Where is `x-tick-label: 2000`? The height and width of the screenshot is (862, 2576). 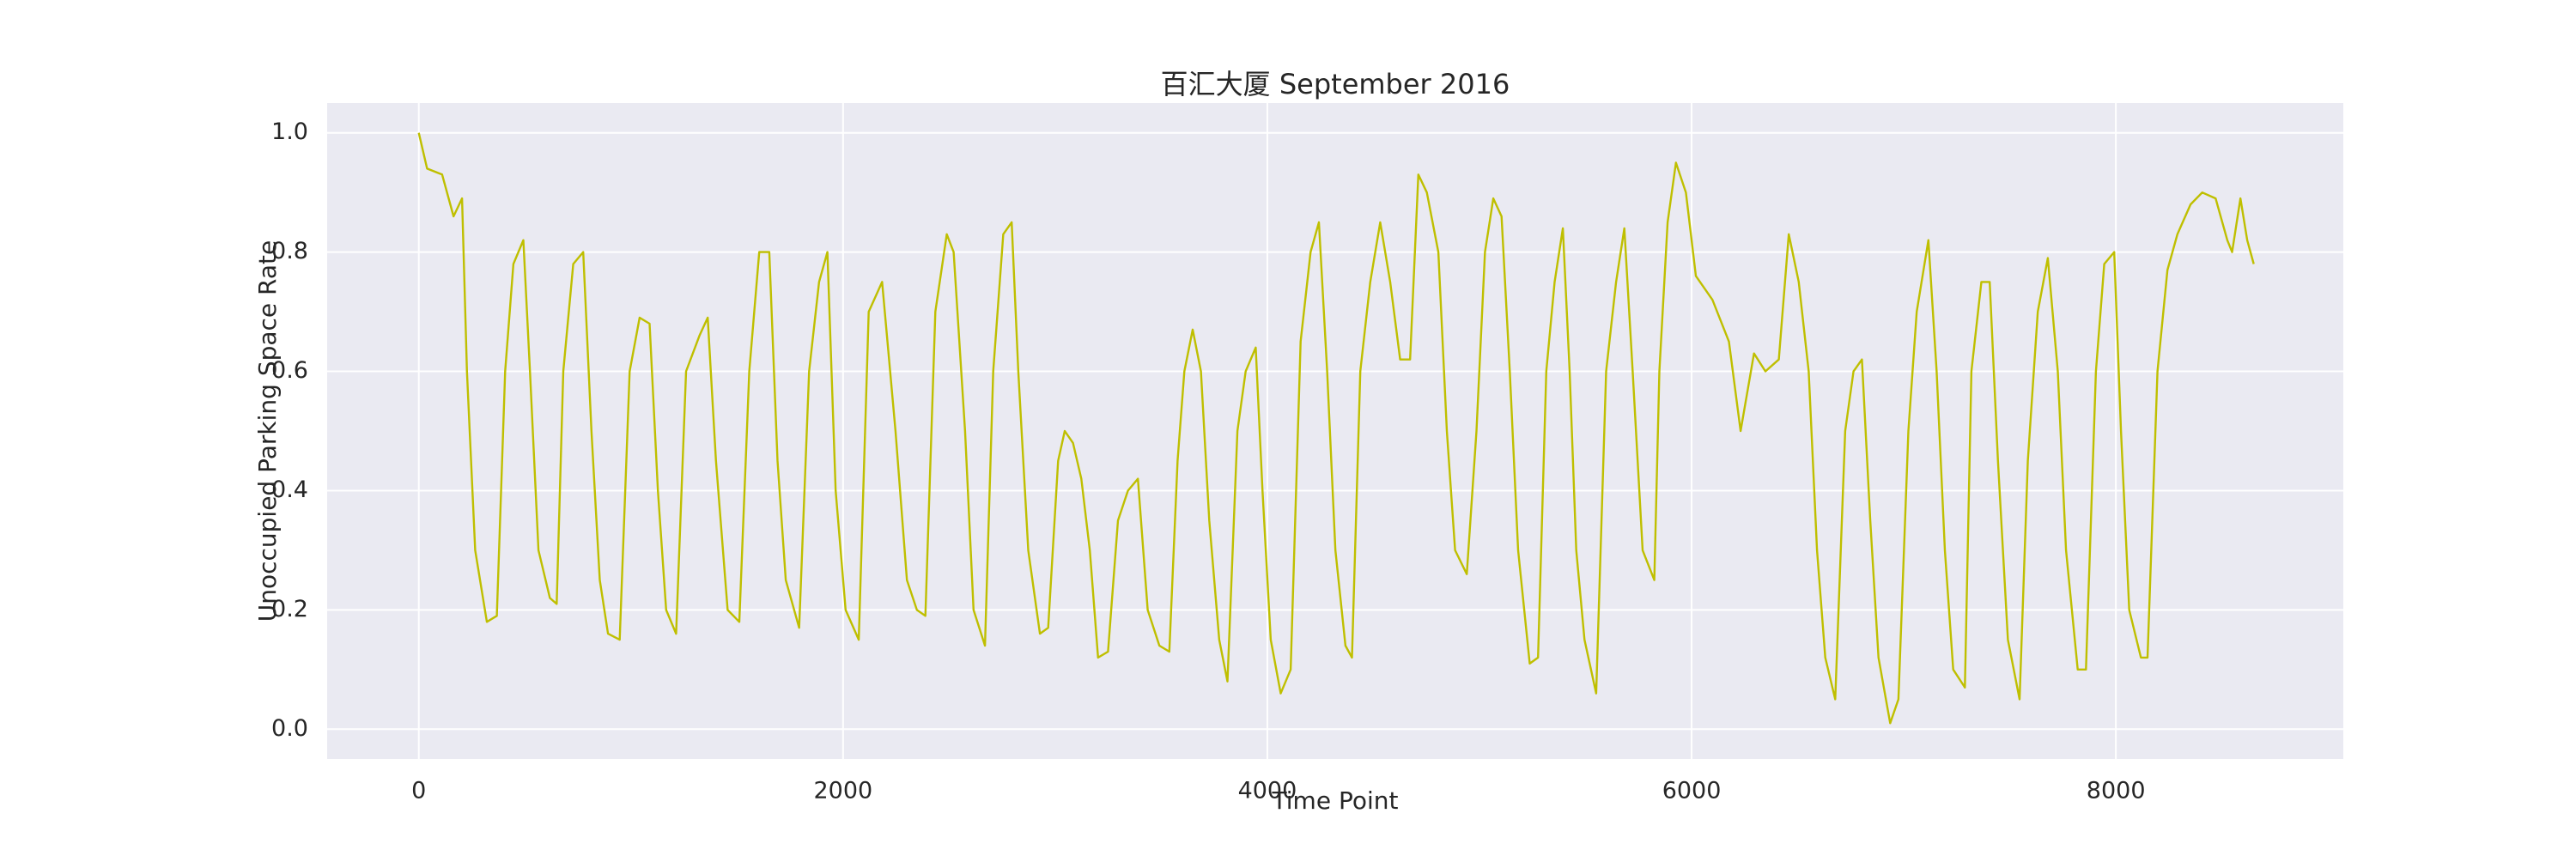
x-tick-label: 2000 is located at coordinates (843, 791).